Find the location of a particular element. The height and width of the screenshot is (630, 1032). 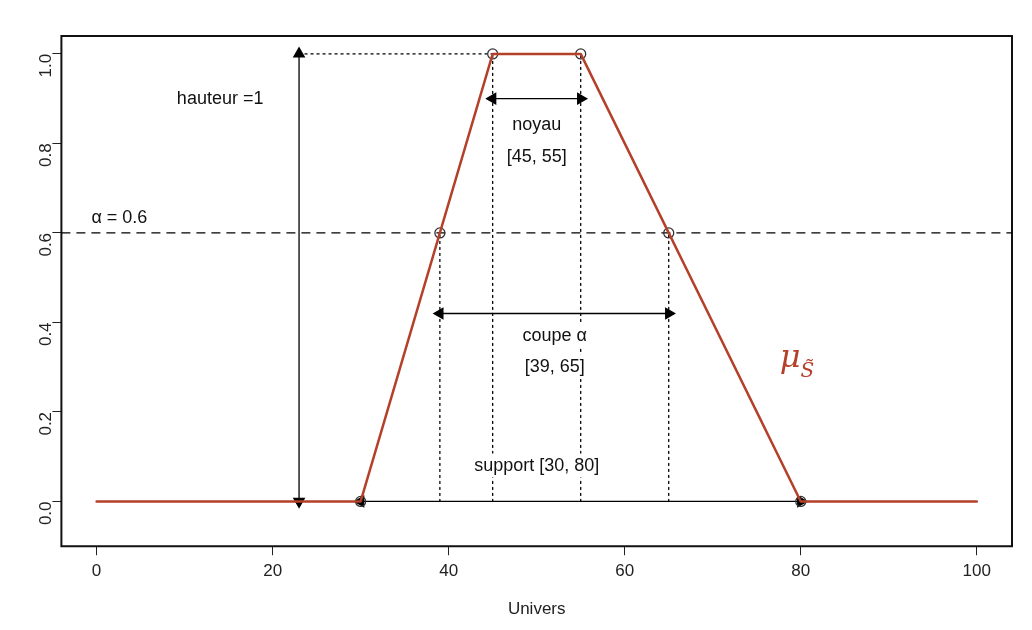

x-axis-title: Univers is located at coordinates (536, 609).